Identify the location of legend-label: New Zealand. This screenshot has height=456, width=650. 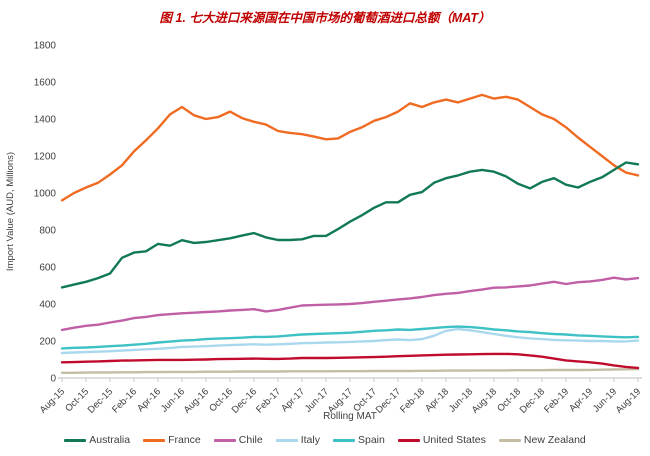
(554, 440).